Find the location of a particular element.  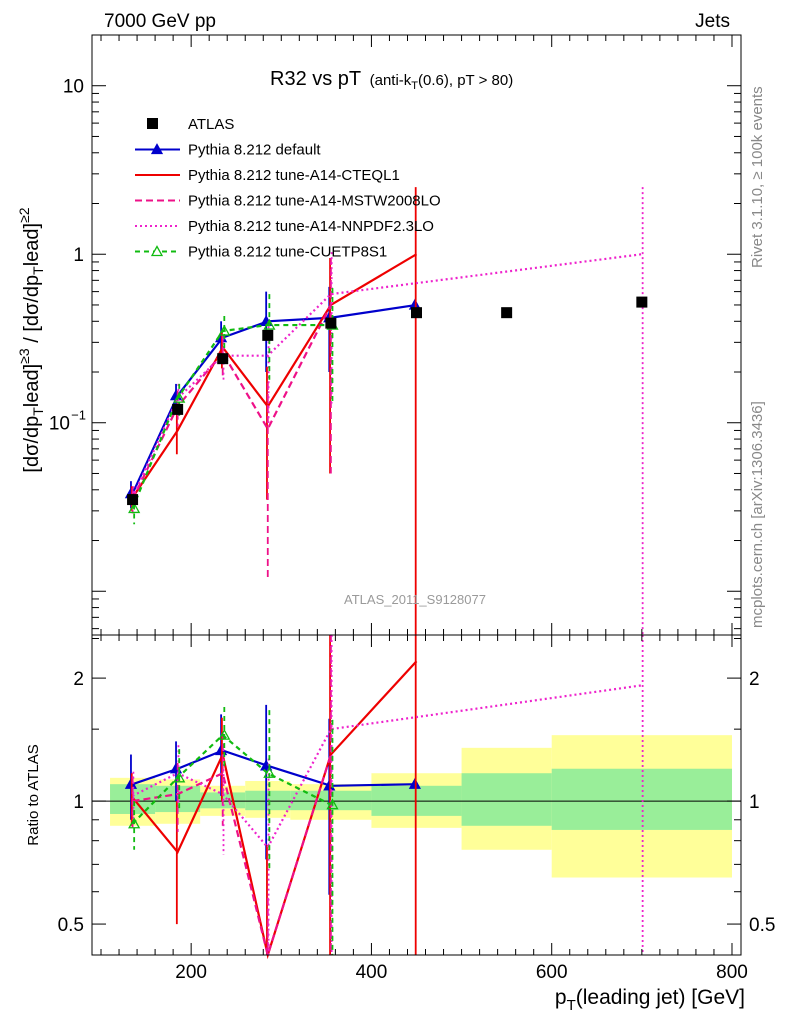

legend-marker-atlas is located at coordinates (152, 123).